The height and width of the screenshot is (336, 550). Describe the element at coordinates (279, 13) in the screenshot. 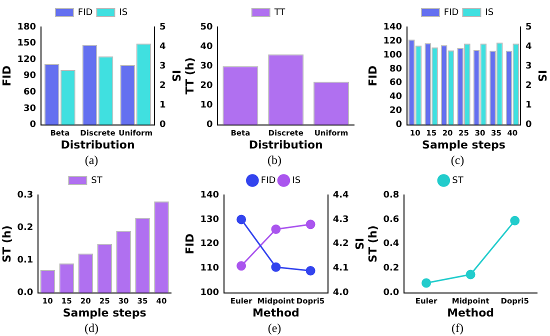

I see `legend-label: TT` at that location.